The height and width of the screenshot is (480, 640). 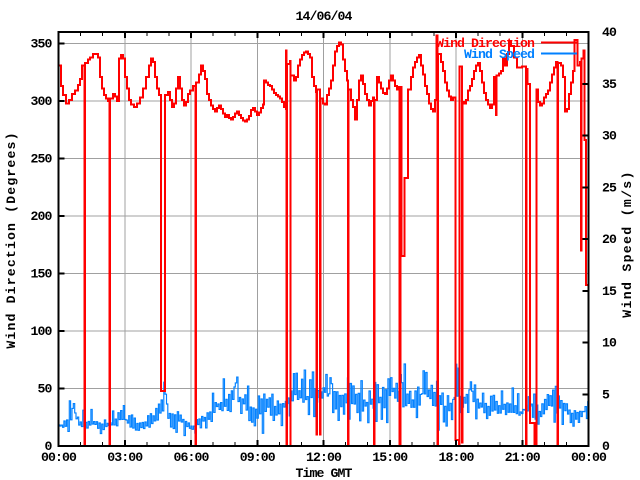 What do you see at coordinates (324, 473) in the screenshot?
I see `svg-text: Time GMT` at bounding box center [324, 473].